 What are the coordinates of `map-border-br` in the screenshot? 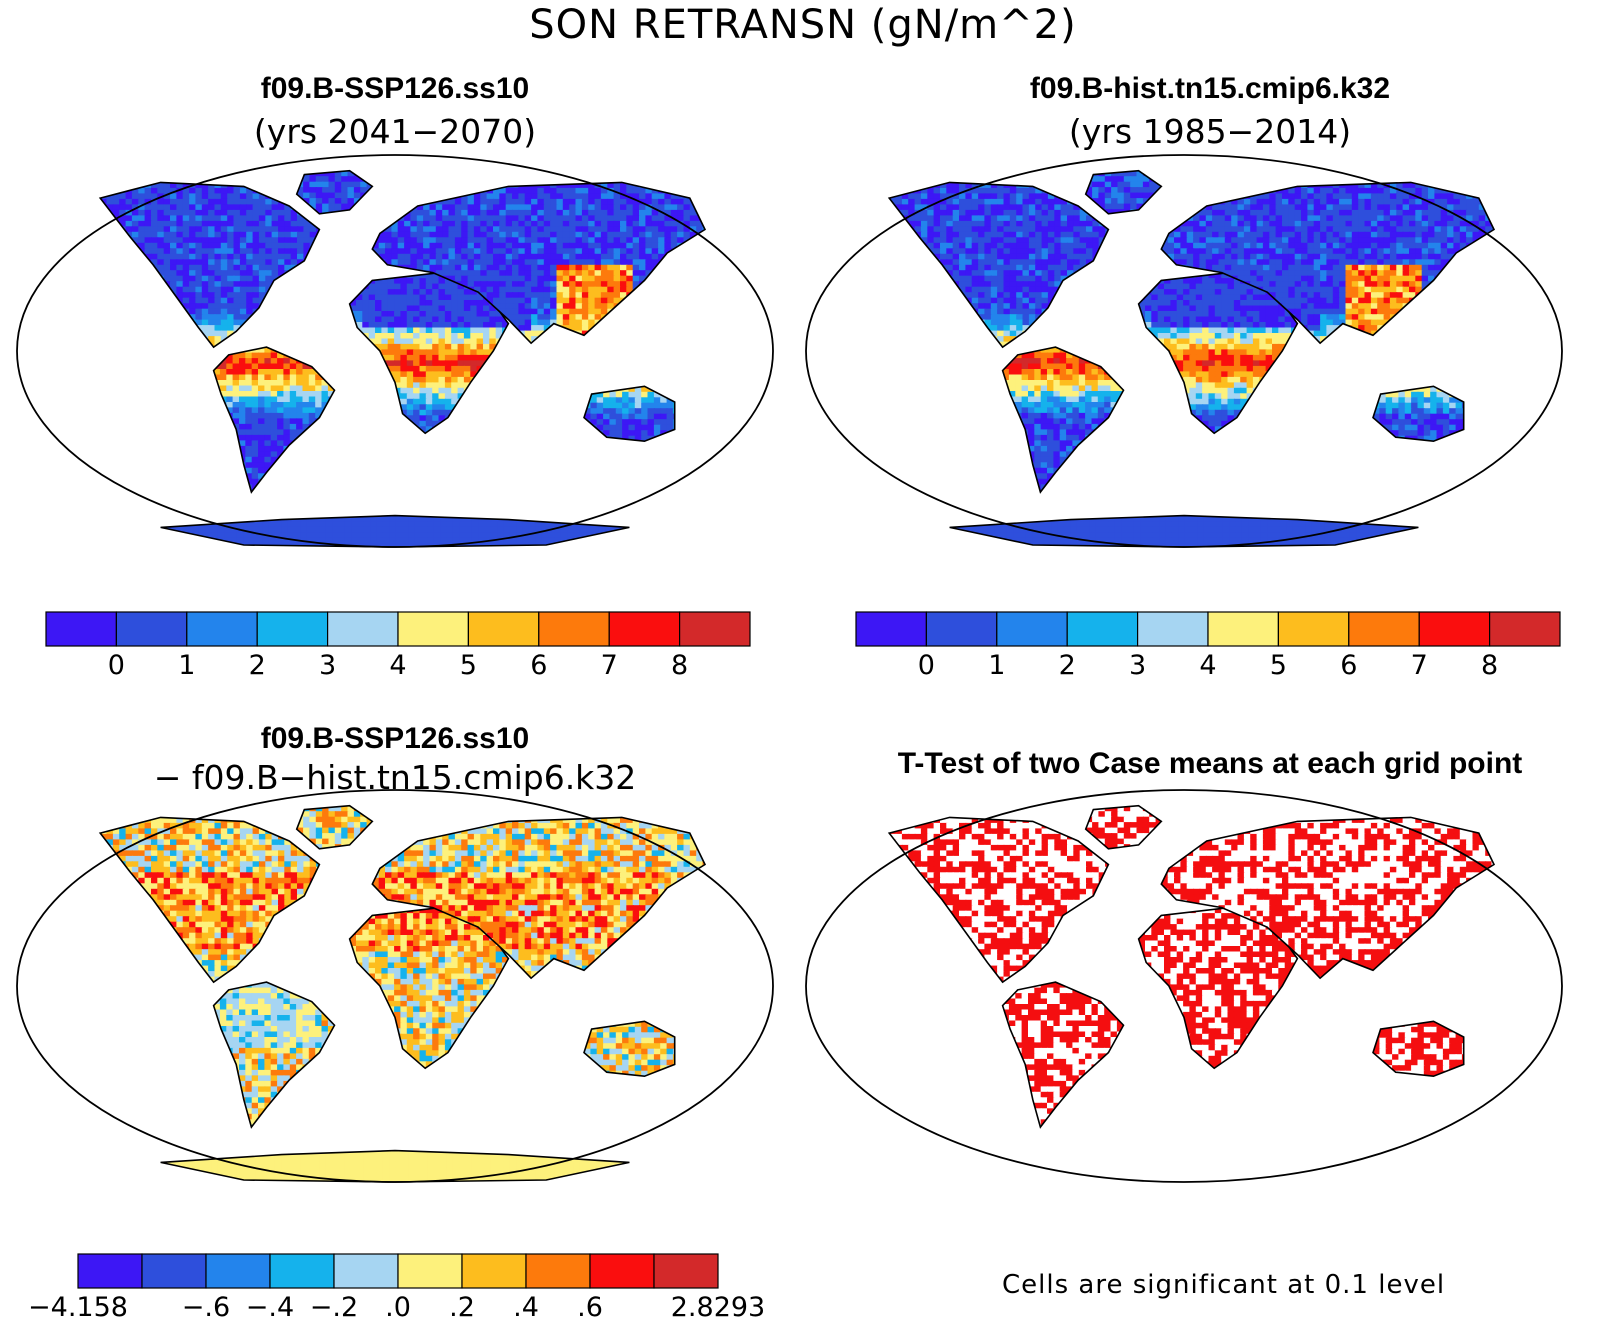 It's located at (1184, 986).